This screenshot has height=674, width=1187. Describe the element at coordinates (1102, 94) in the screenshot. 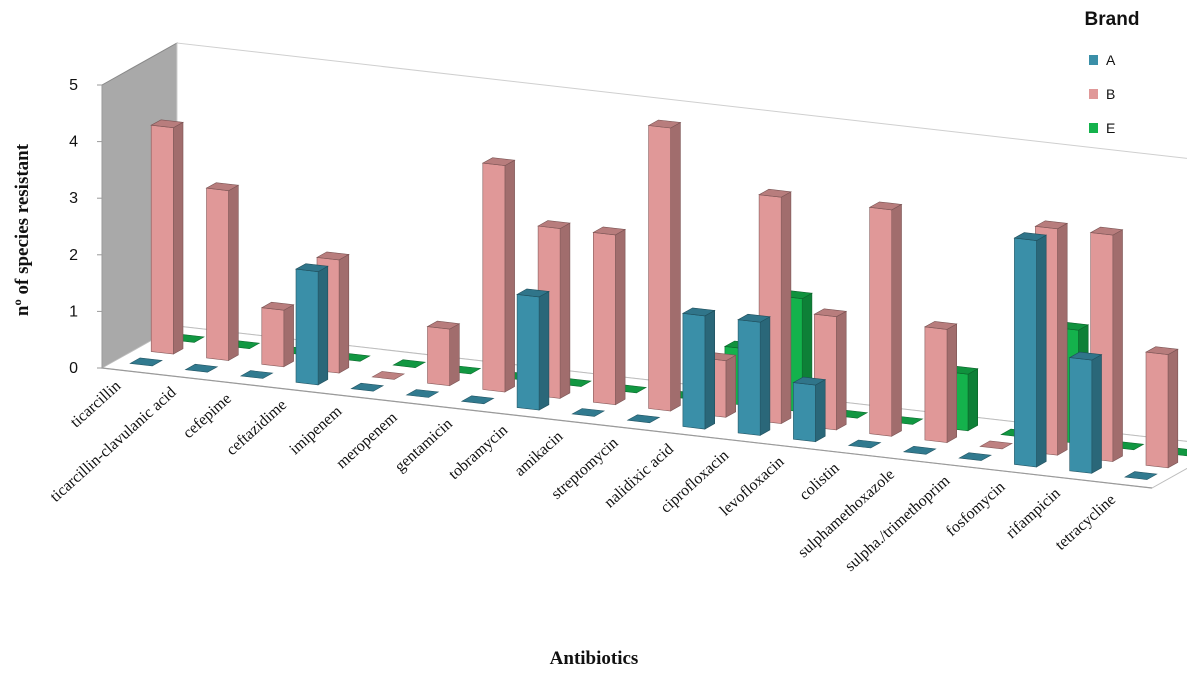

I see `legend-item-b: B` at that location.